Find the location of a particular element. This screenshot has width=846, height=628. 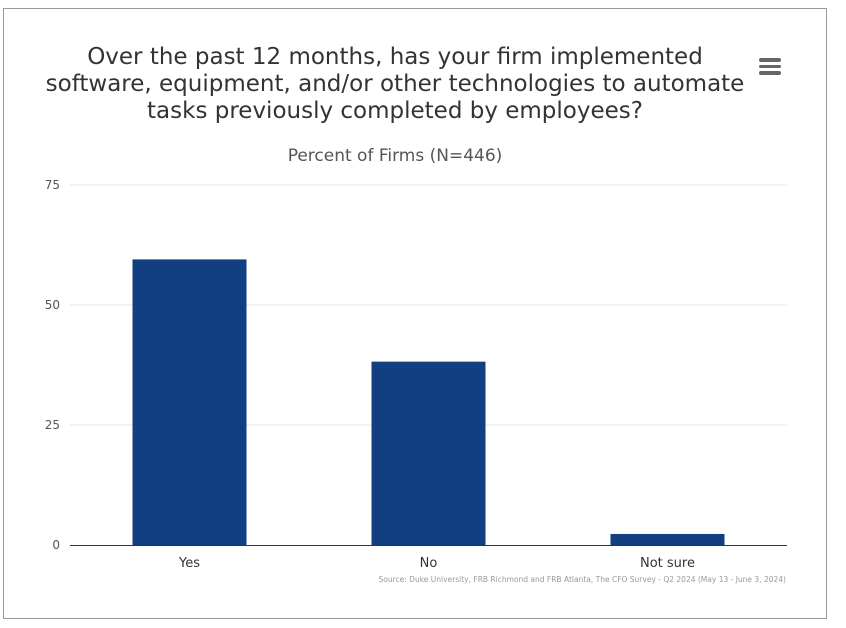

y-tick-label: 25 is located at coordinates (52, 425).